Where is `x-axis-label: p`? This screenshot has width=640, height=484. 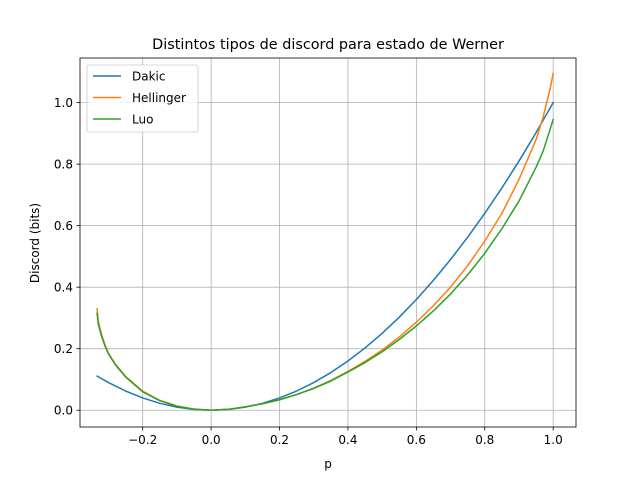 x-axis-label: p is located at coordinates (328, 464).